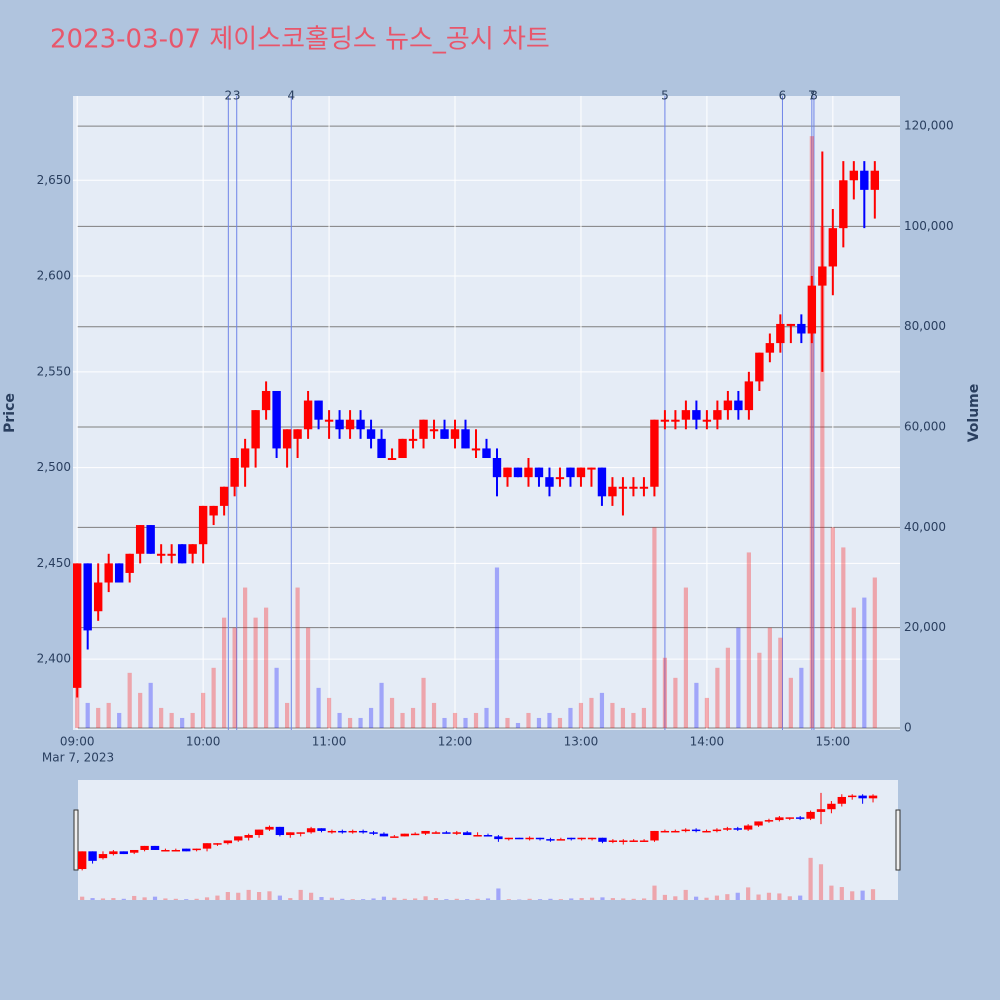  Describe the element at coordinates (77, 742) in the screenshot. I see `x-tick-label: 09:00` at that location.